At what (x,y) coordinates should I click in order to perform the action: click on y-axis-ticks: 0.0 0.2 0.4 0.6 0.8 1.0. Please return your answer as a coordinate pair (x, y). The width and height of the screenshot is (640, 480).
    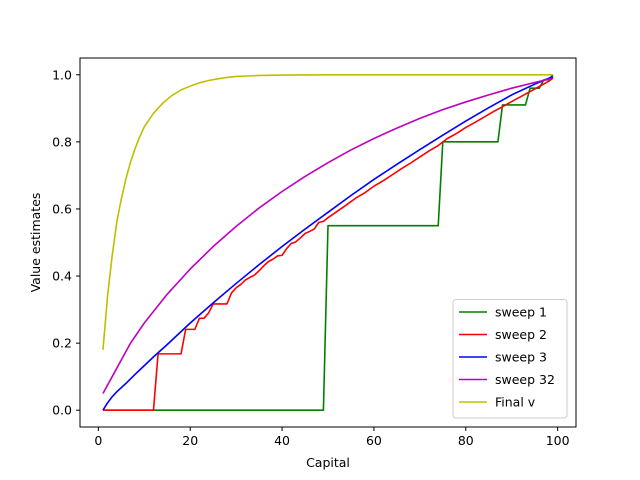
    Looking at the image, I should click on (66, 242).